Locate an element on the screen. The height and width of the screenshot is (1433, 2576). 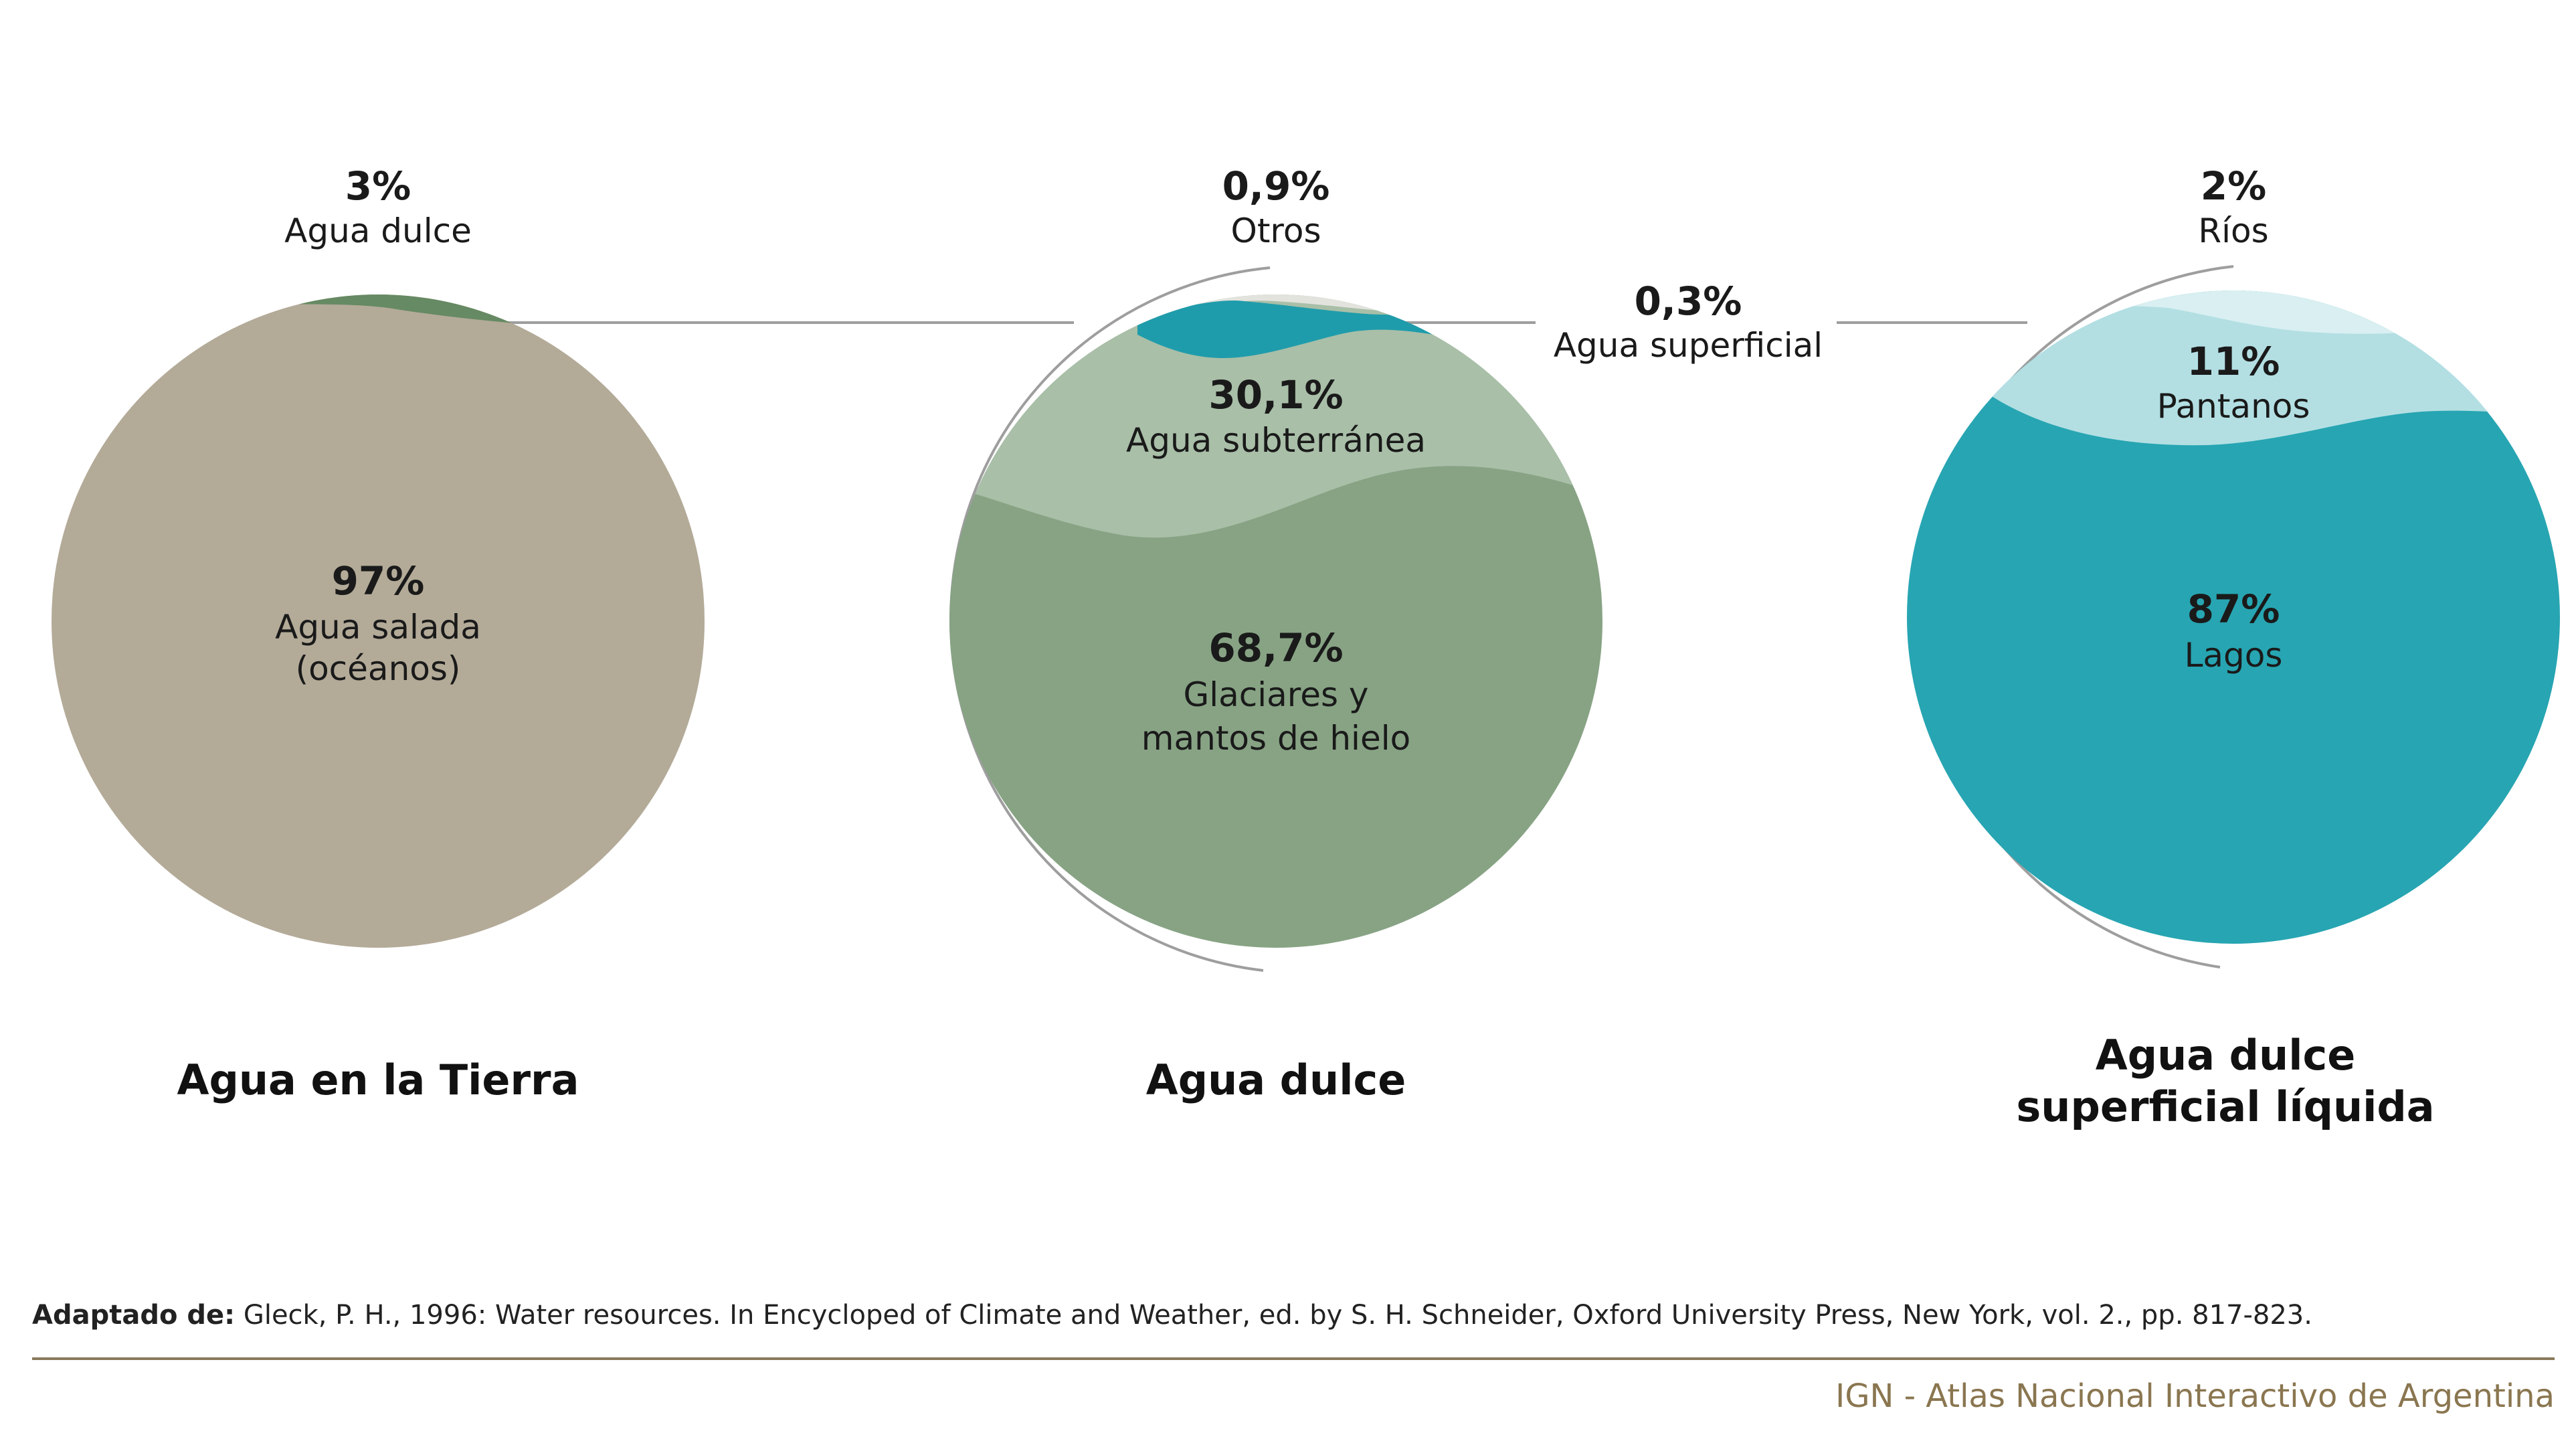
title-agua-en-la-tierra: Agua en la Tierra is located at coordinates (378, 1080).